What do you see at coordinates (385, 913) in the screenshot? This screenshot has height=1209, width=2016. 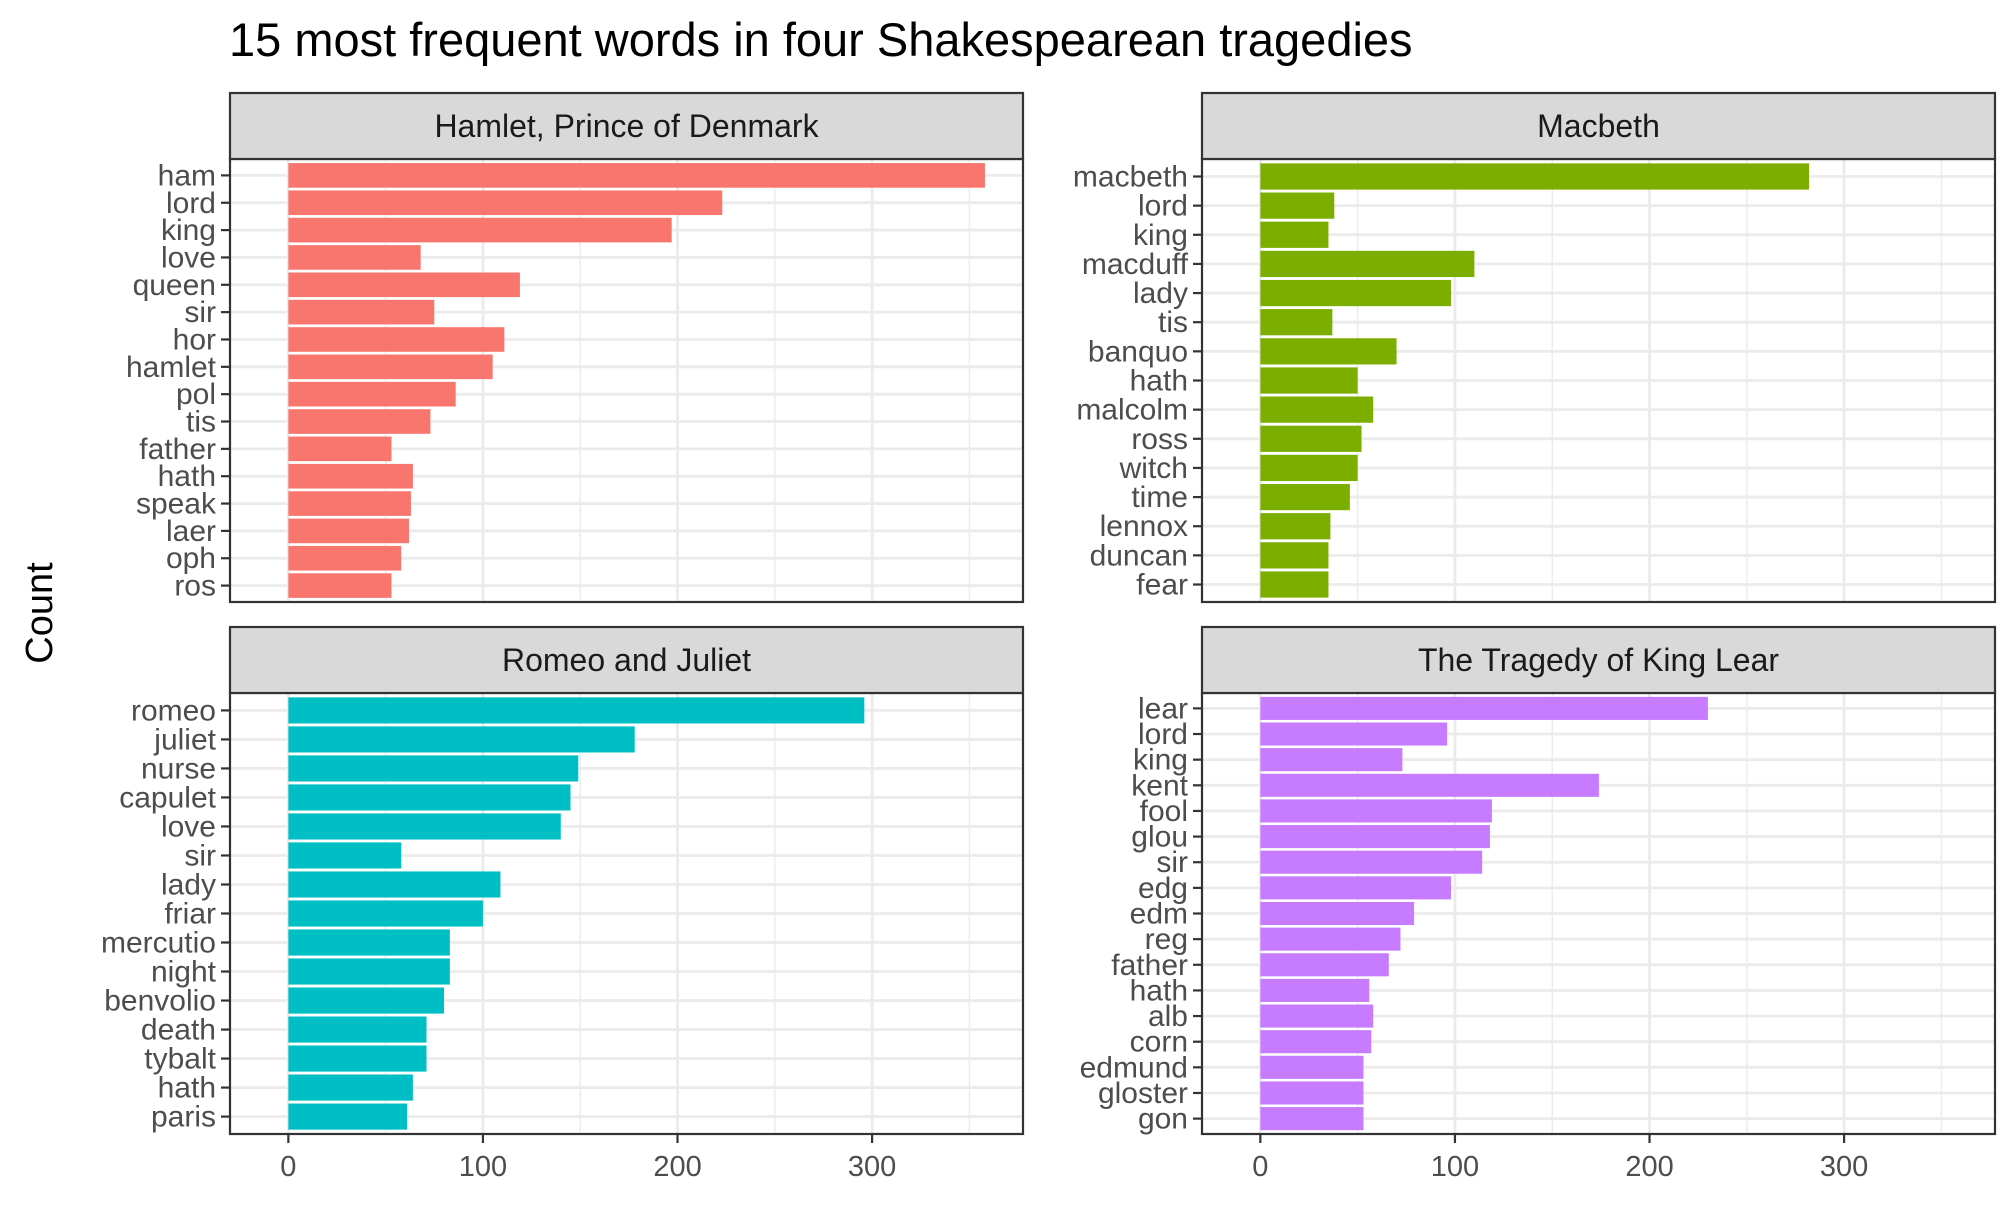 I see `bar-romeo-and-juliet-friar` at bounding box center [385, 913].